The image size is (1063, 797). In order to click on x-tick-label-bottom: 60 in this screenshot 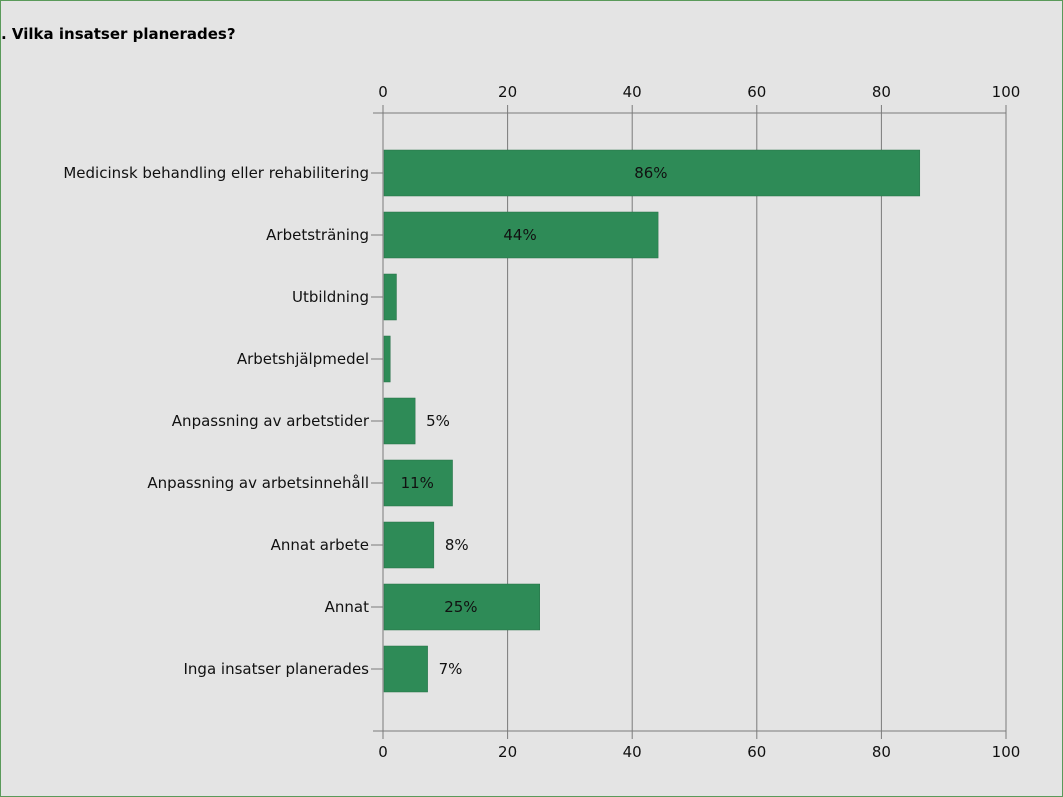, I will do `click(756, 752)`.